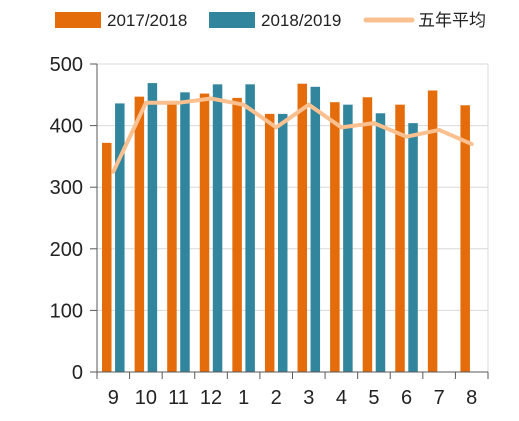  What do you see at coordinates (66, 65) in the screenshot?
I see `y-tick-label: 500` at bounding box center [66, 65].